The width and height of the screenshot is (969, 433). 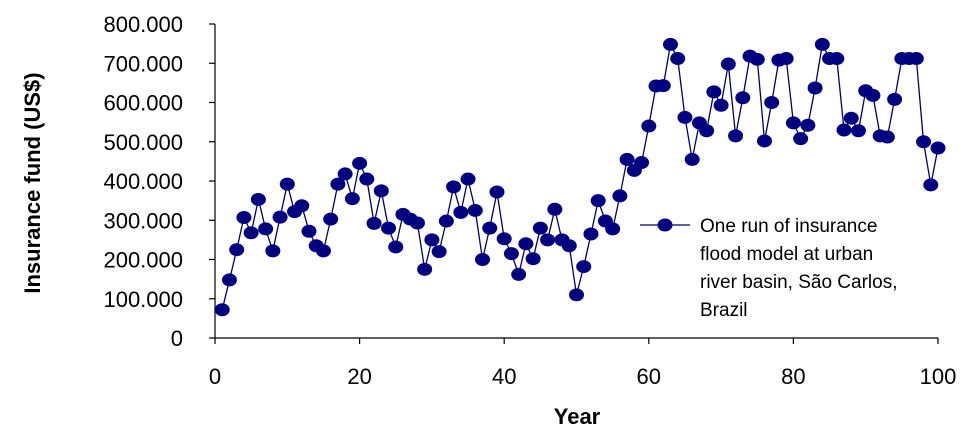 I want to click on y-tick-label: 500.000, so click(x=143, y=142).